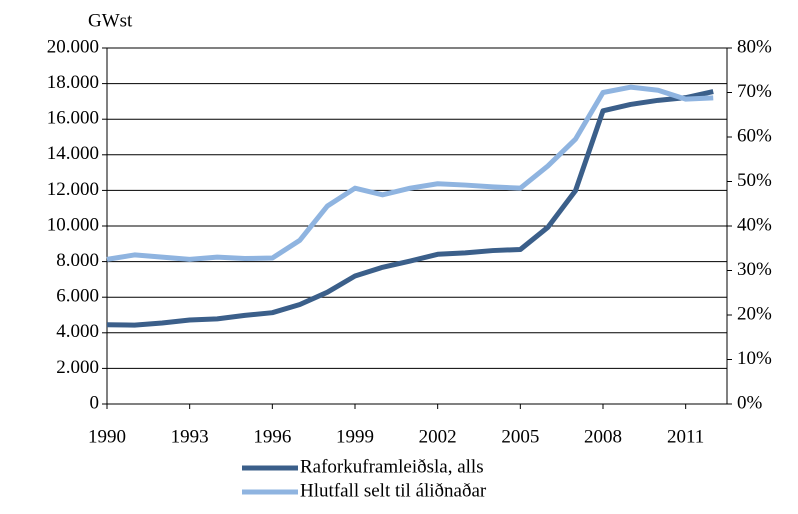 This screenshot has height=514, width=798. I want to click on y-tick-label: 6.000, so click(77, 296).